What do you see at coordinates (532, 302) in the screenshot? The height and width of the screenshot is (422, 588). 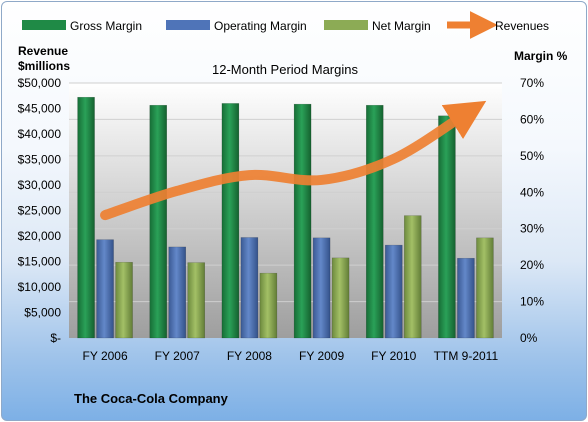 I see `y-right-tick-label: 10%` at bounding box center [532, 302].